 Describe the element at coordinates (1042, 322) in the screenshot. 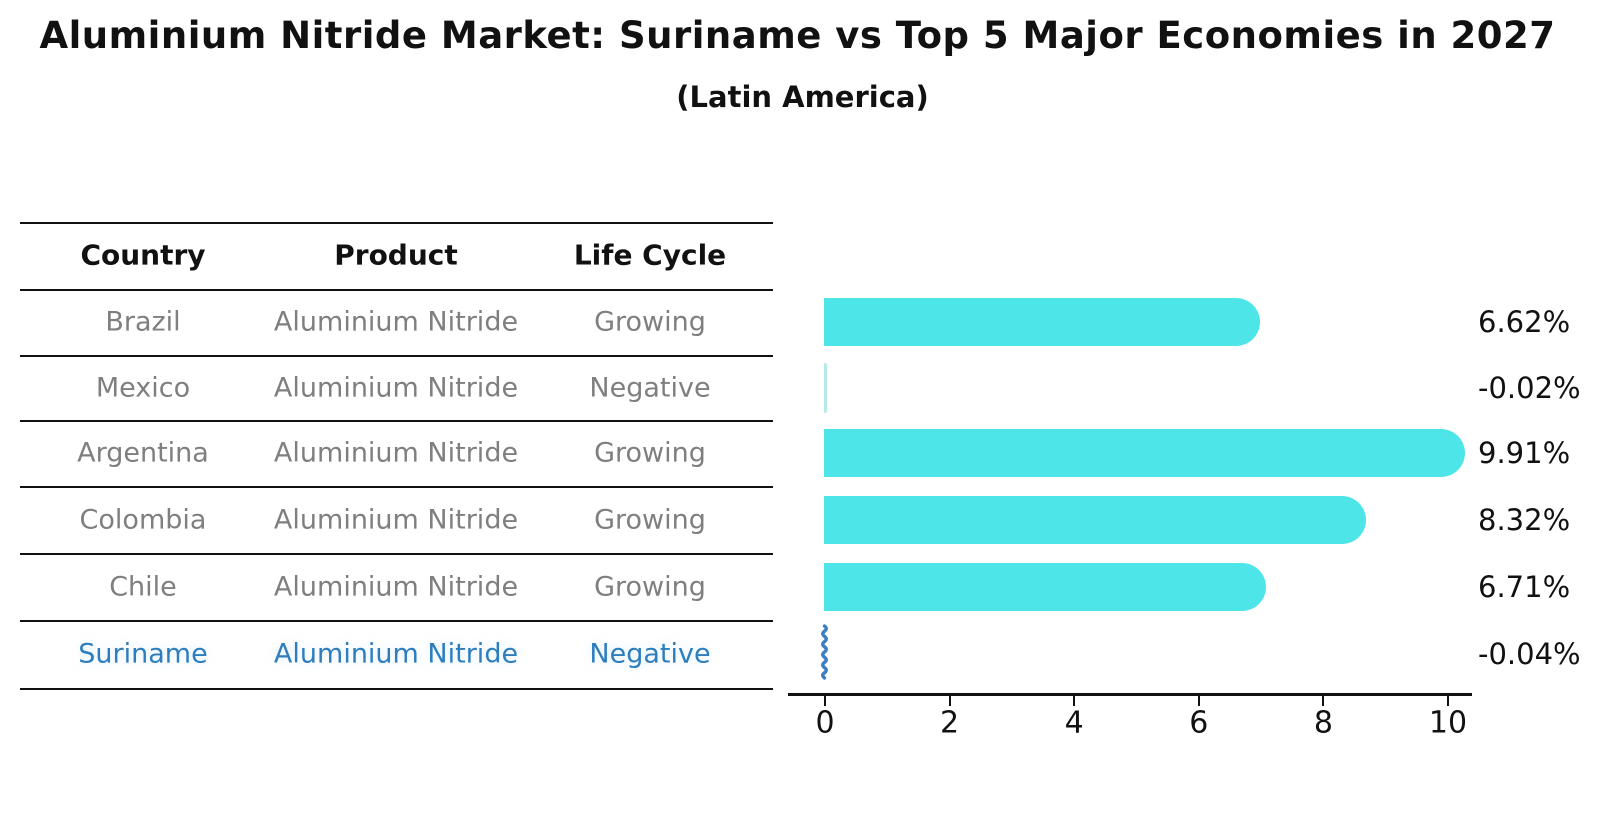

I see `bar-brazil` at that location.